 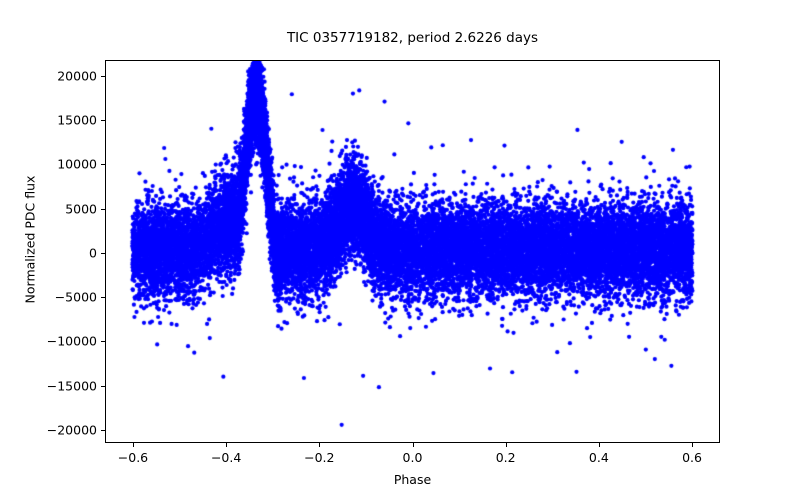 What do you see at coordinates (71, 385) in the screenshot?
I see `y-tick-label: −15000` at bounding box center [71, 385].